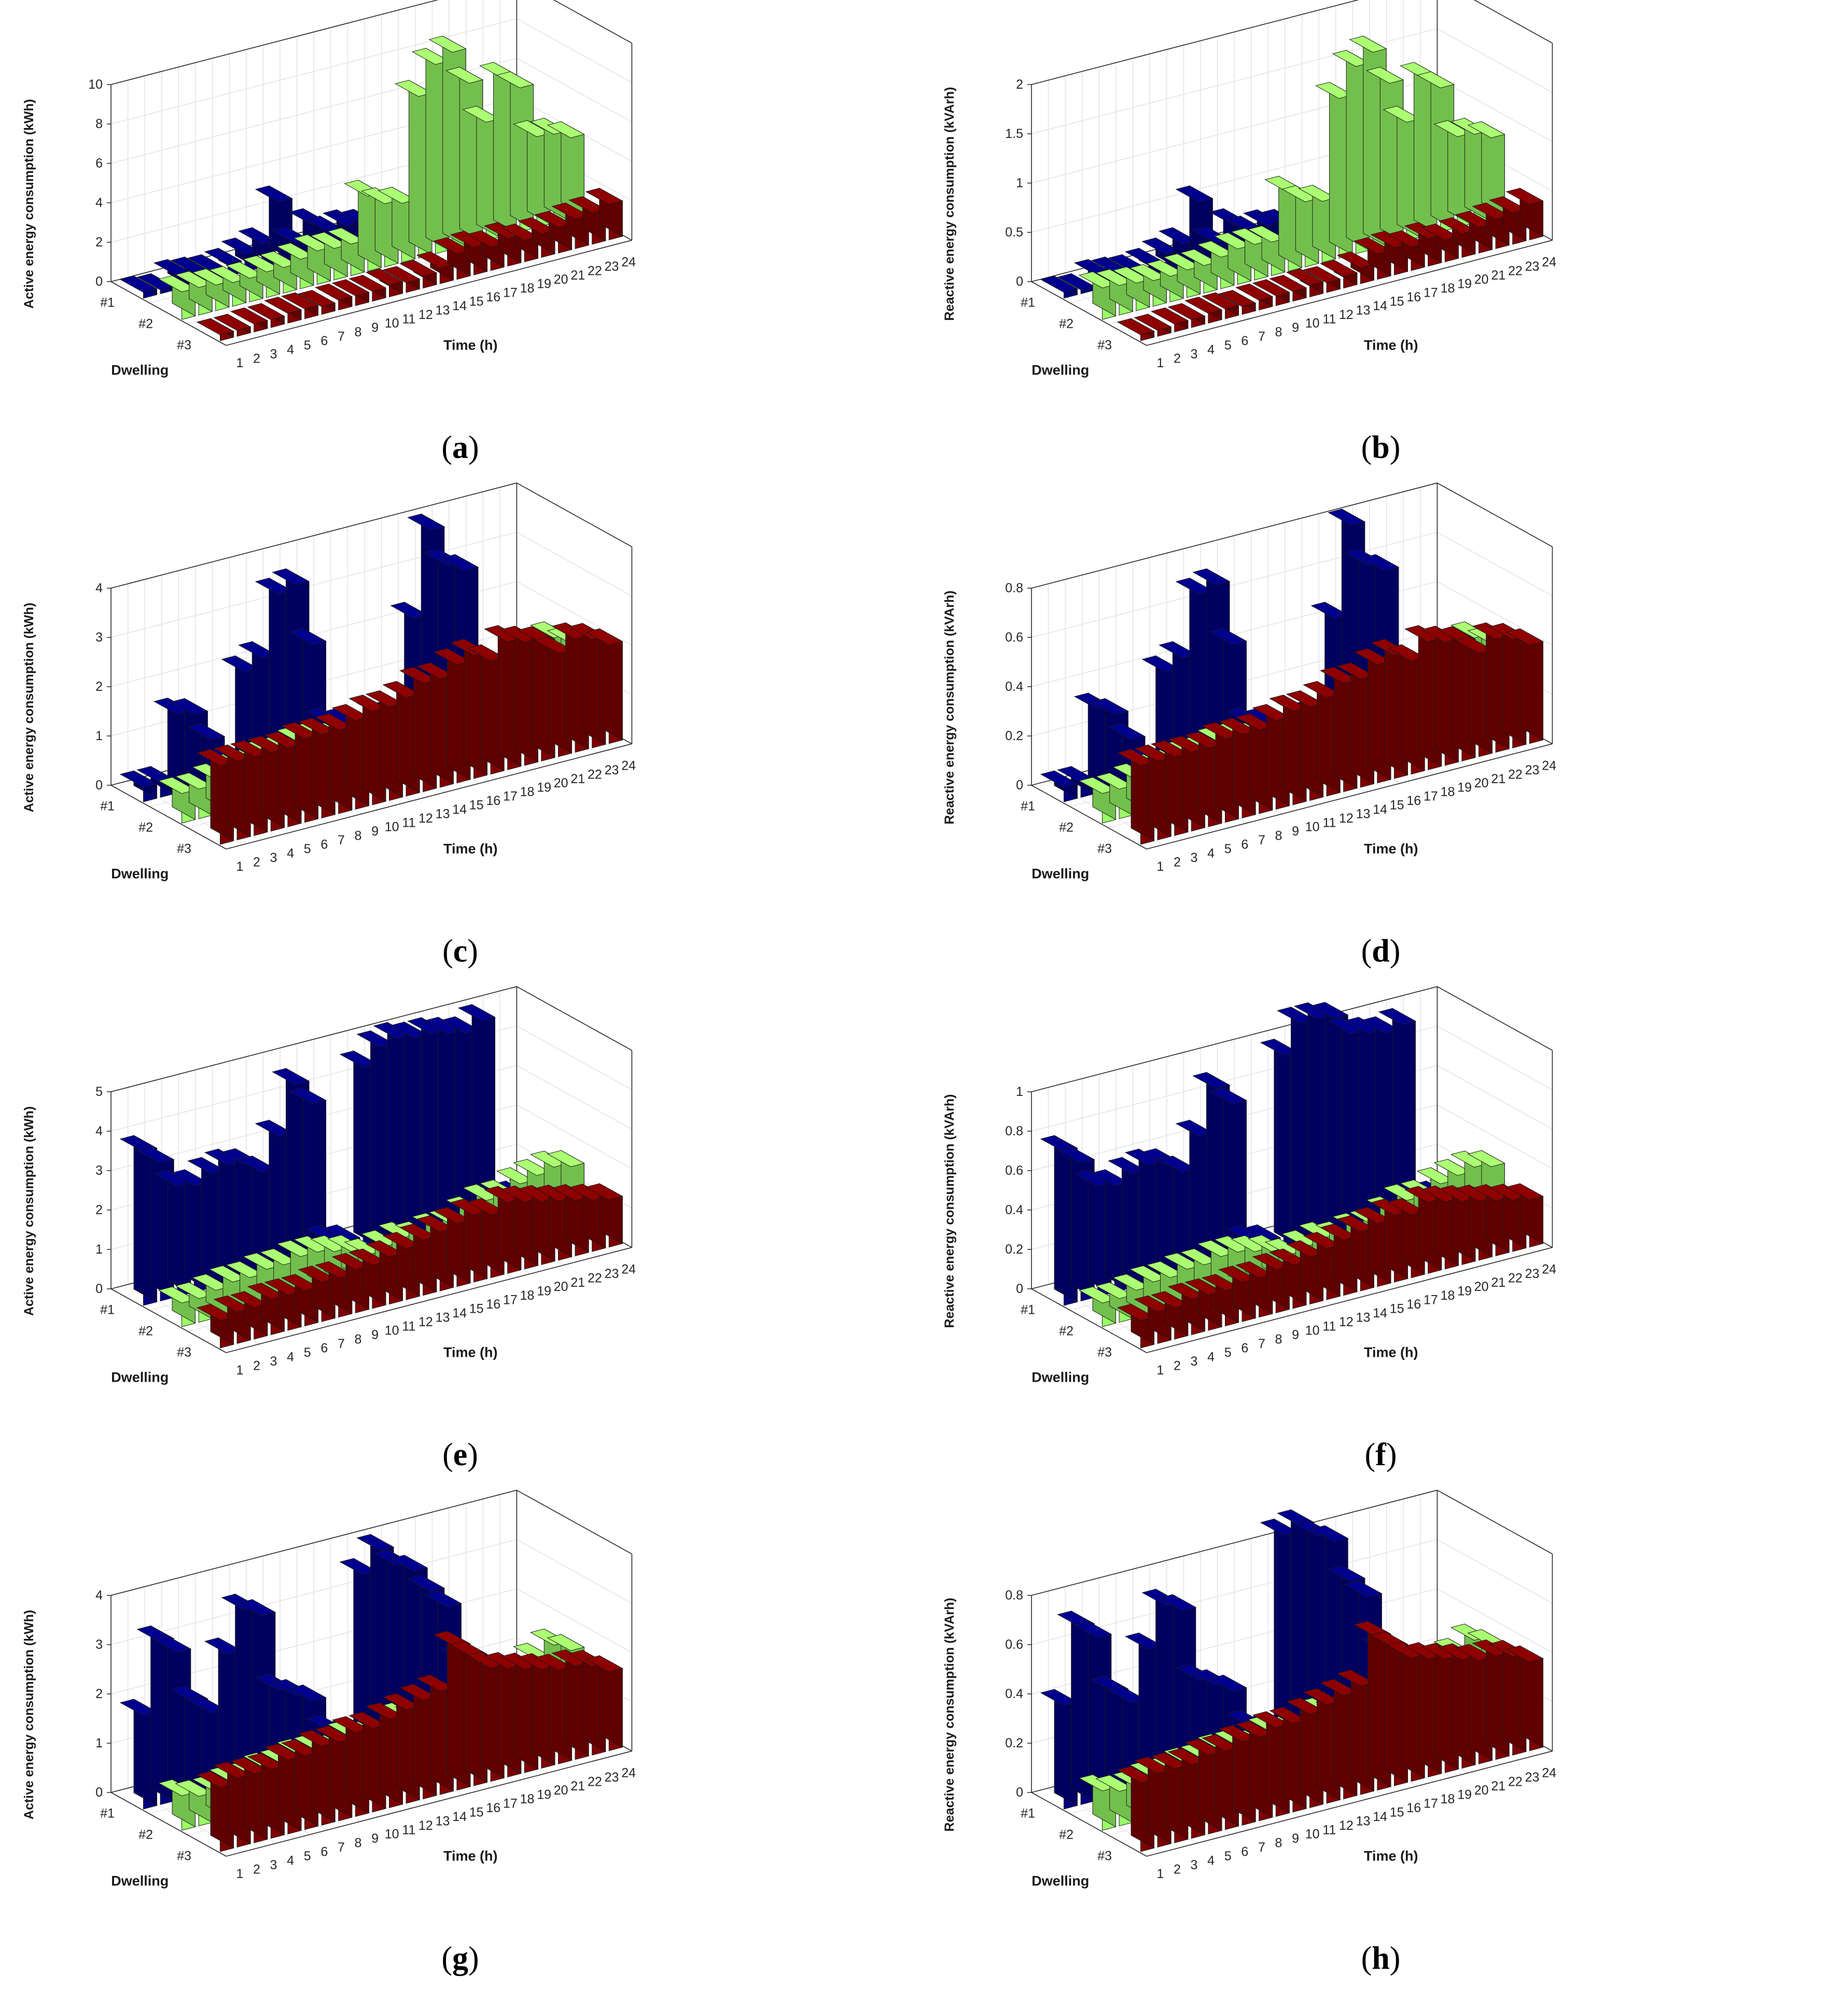 Image resolution: width=1841 pixels, height=2016 pixels. Describe the element at coordinates (1292, 1175) in the screenshot. I see `bars` at that location.